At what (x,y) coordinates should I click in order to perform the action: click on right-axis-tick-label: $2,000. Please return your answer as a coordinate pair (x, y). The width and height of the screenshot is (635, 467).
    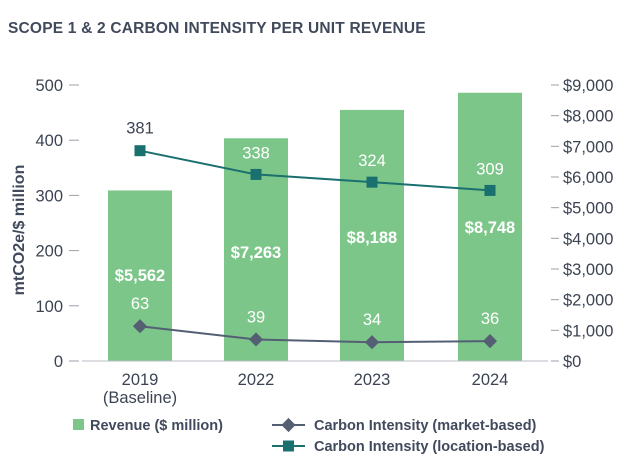
    Looking at the image, I should click on (588, 301).